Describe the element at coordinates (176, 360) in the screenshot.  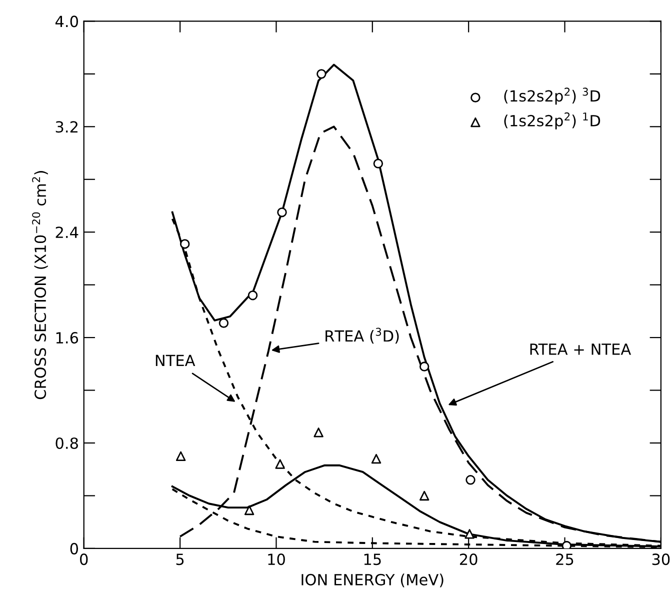
I see `annotation: NTEA` at that location.